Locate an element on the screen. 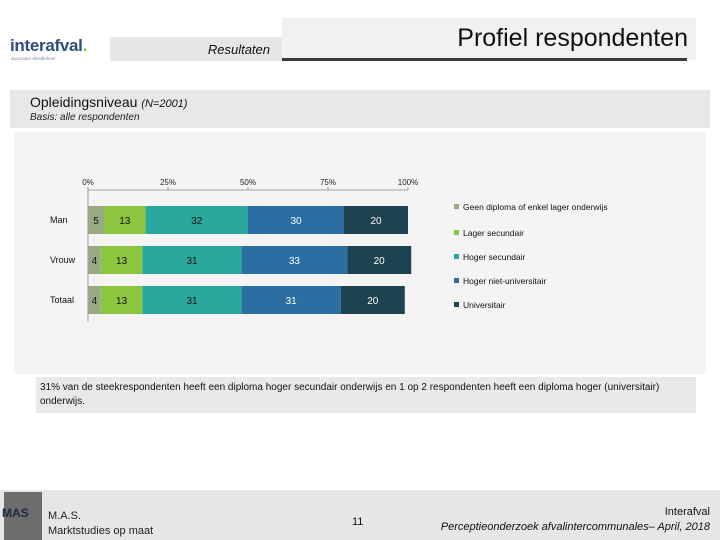 This screenshot has width=720, height=540. sample-size: (N=2001) is located at coordinates (164, 104).